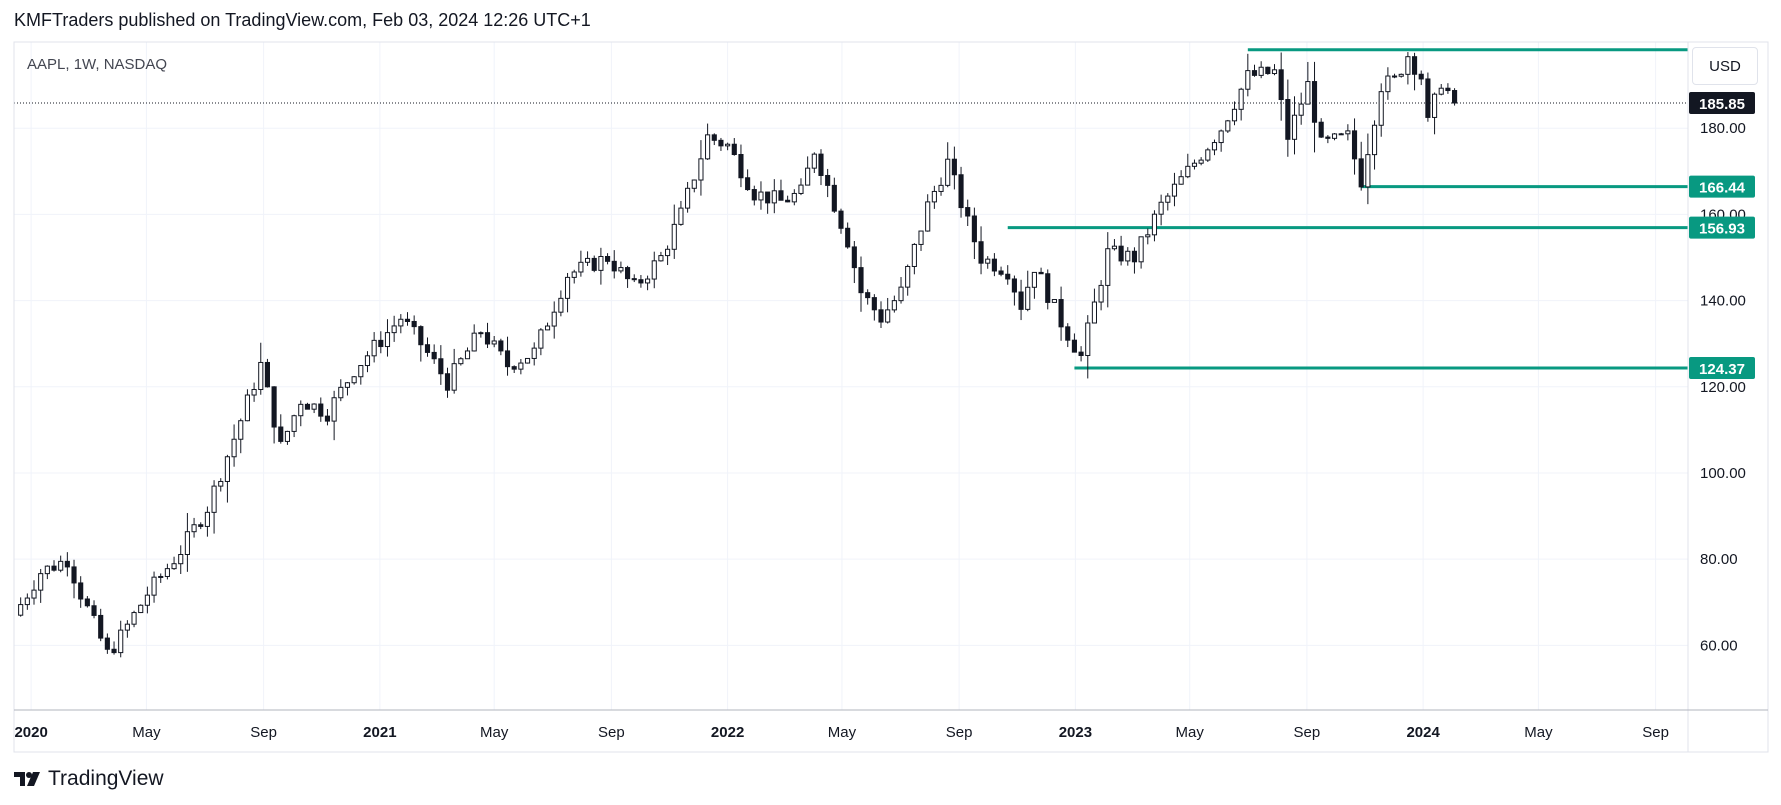 Image resolution: width=1781 pixels, height=805 pixels. Describe the element at coordinates (1723, 473) in the screenshot. I see `y-tick-label: 100.00` at that location.